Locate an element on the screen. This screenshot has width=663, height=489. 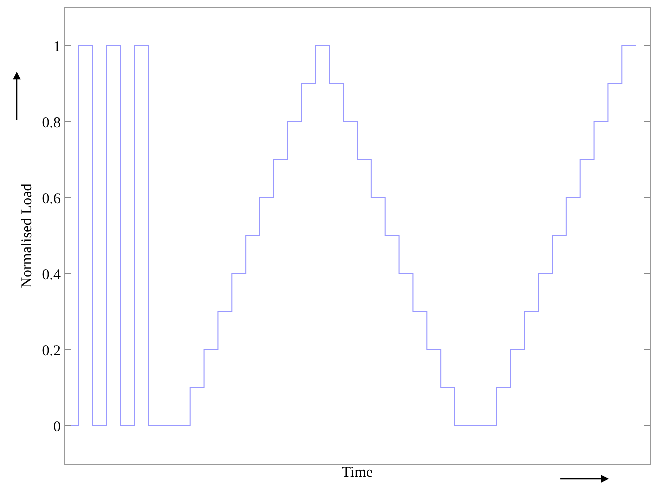
y-tick-label: 0 is located at coordinates (57, 427).